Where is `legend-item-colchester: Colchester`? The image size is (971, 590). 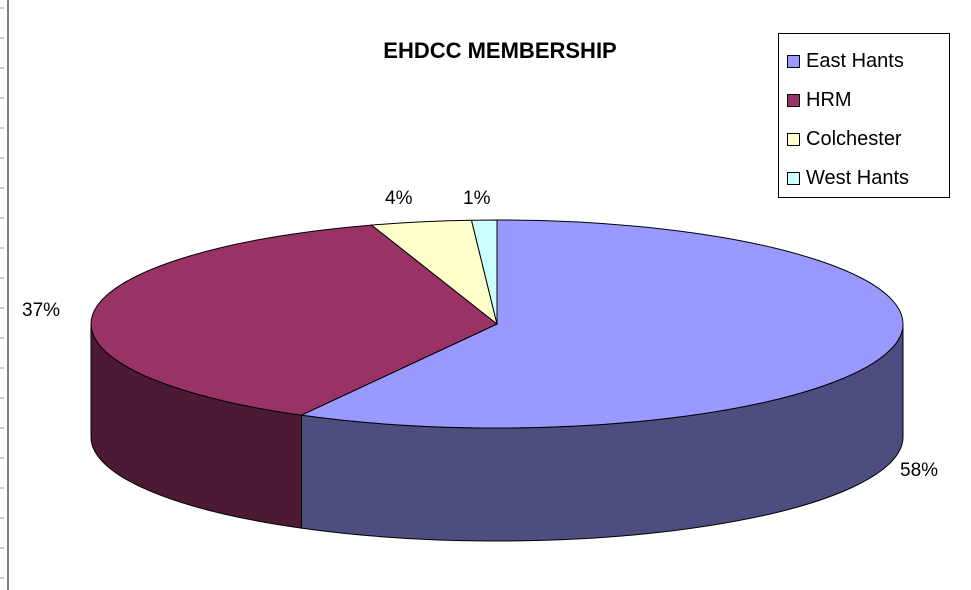 legend-item-colchester: Colchester is located at coordinates (864, 139).